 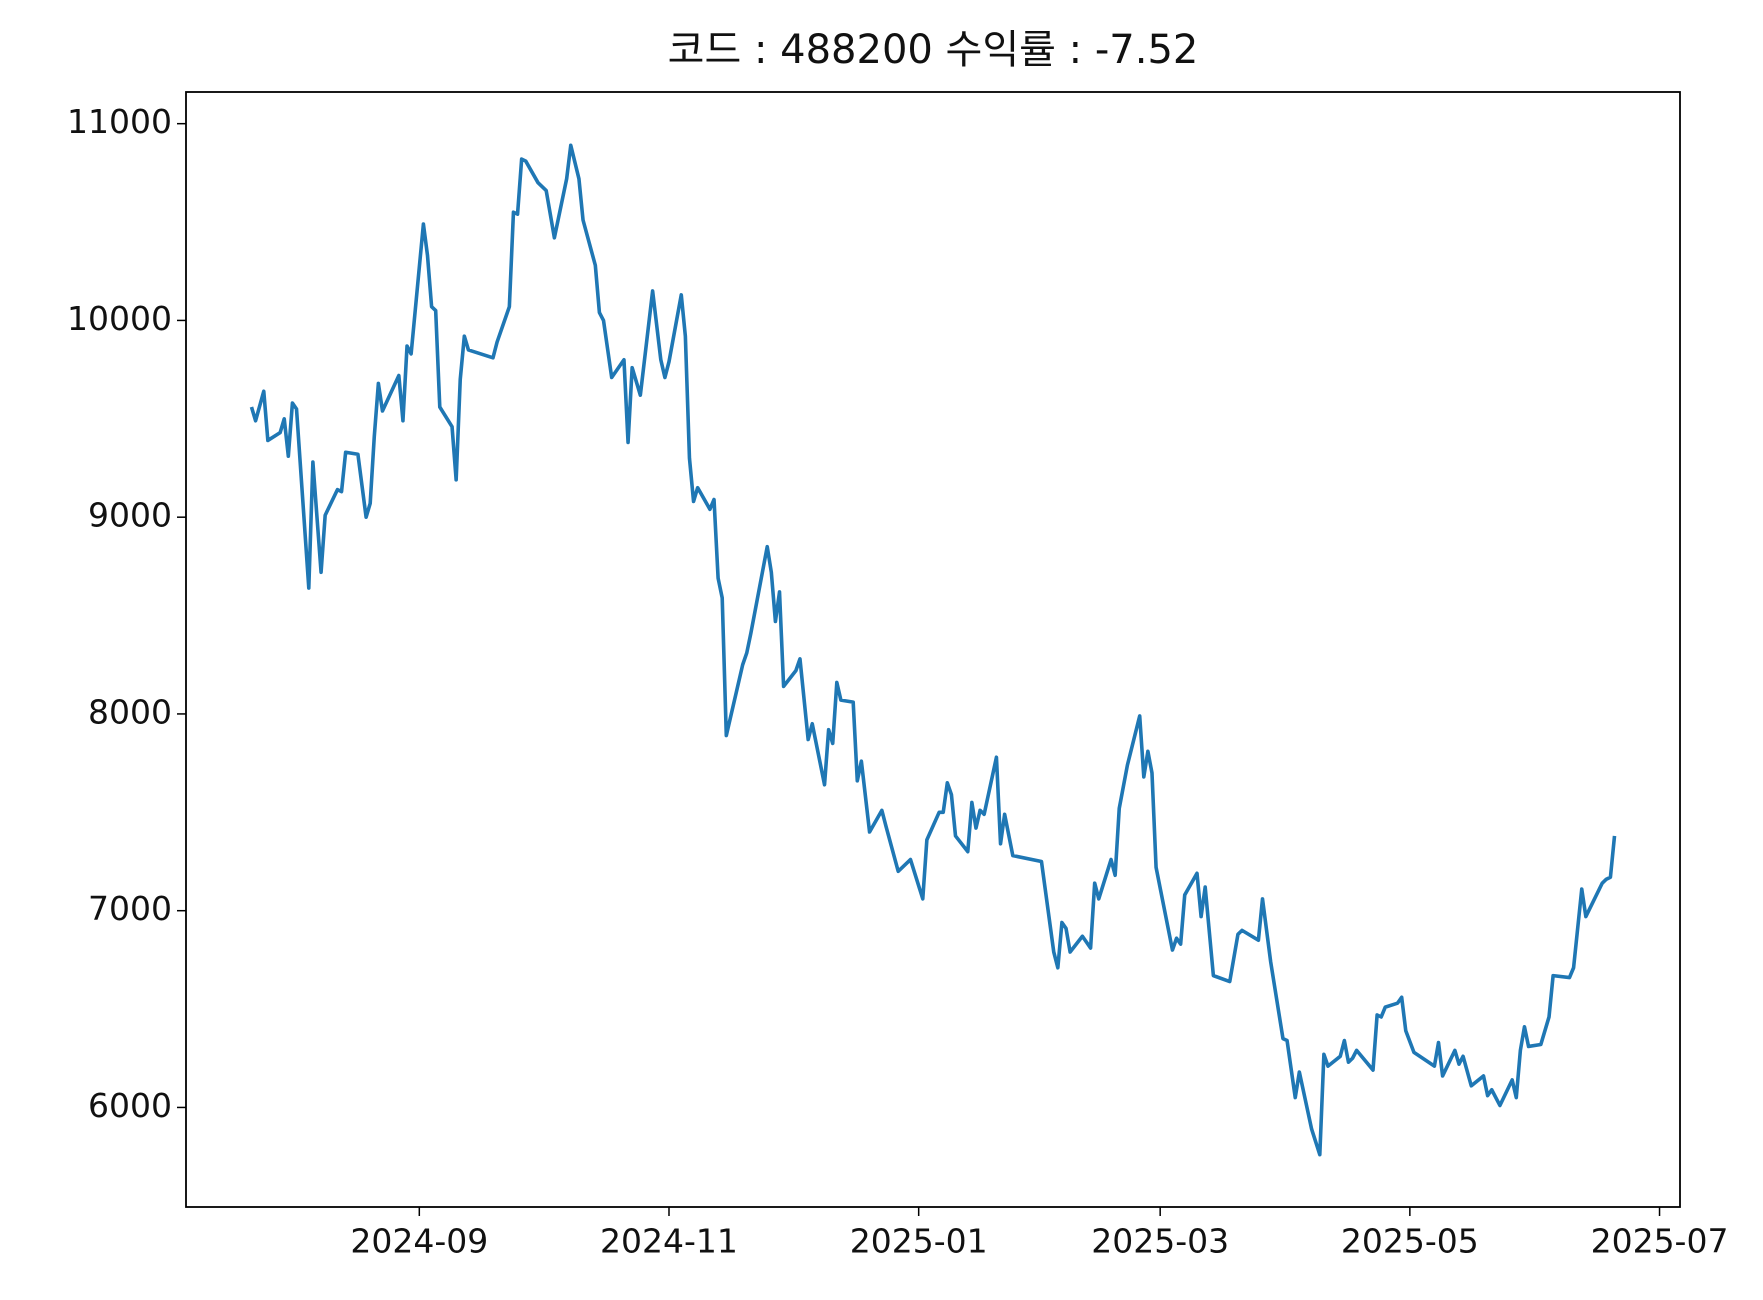 What do you see at coordinates (669, 1241) in the screenshot?
I see `x-tick-label: 2024-11` at bounding box center [669, 1241].